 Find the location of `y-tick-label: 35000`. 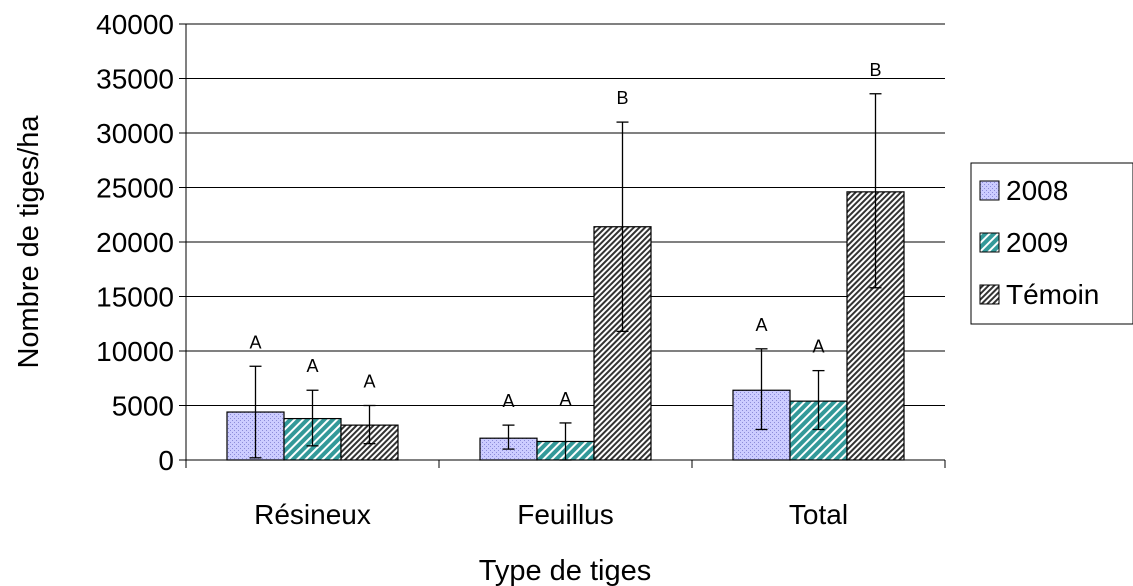

y-tick-label: 35000 is located at coordinates (135, 79).